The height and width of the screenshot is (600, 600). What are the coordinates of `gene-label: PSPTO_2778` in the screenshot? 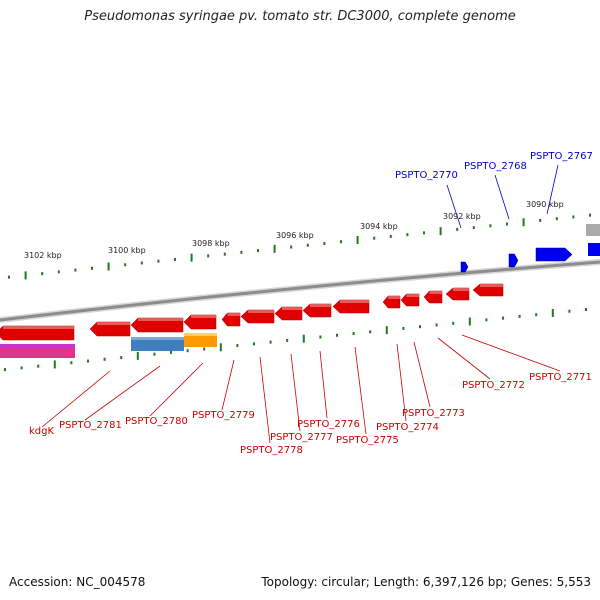 It's located at (271, 450).